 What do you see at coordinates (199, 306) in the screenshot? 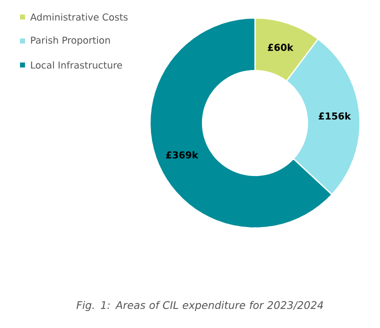
I see `caption: Fig. 1: Areas of CIL expenditure for 2023/2024` at bounding box center [199, 306].